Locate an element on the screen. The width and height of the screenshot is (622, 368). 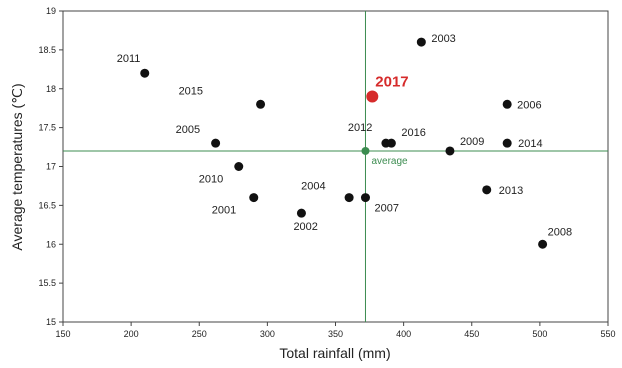
data-point-label-2005: 2005 is located at coordinates (188, 130).